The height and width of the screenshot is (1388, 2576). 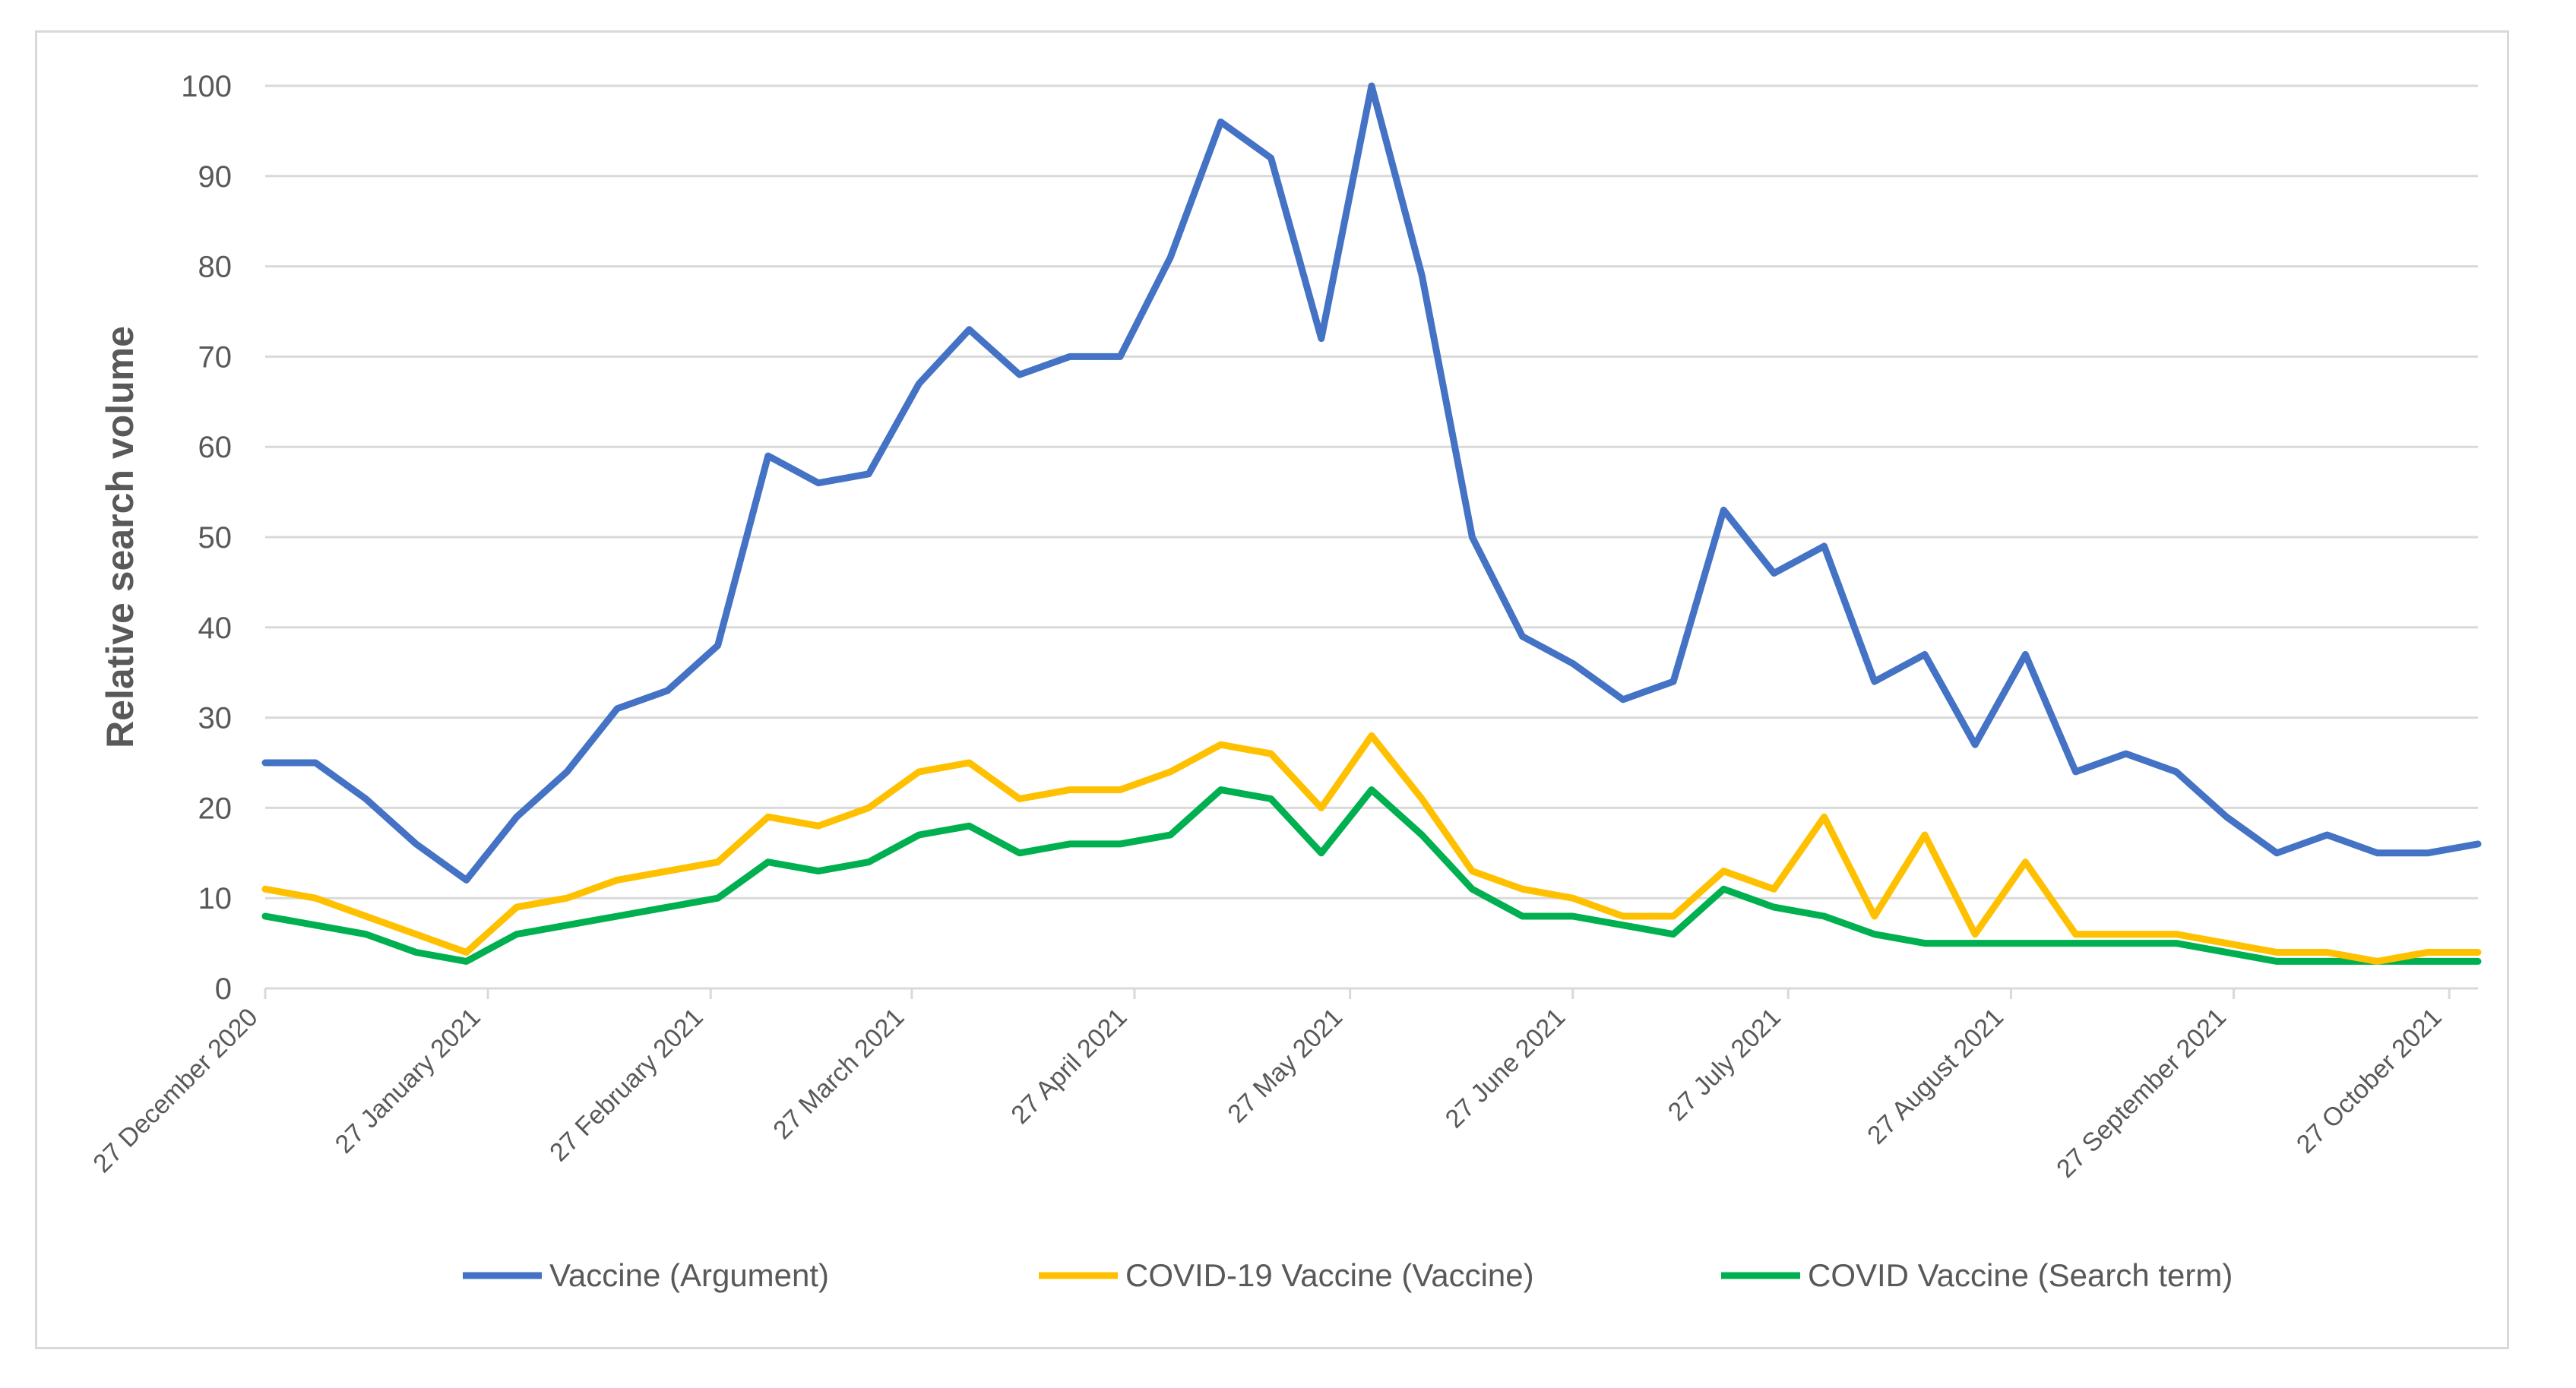 What do you see at coordinates (215, 629) in the screenshot?
I see `y-tick-label: 40` at bounding box center [215, 629].